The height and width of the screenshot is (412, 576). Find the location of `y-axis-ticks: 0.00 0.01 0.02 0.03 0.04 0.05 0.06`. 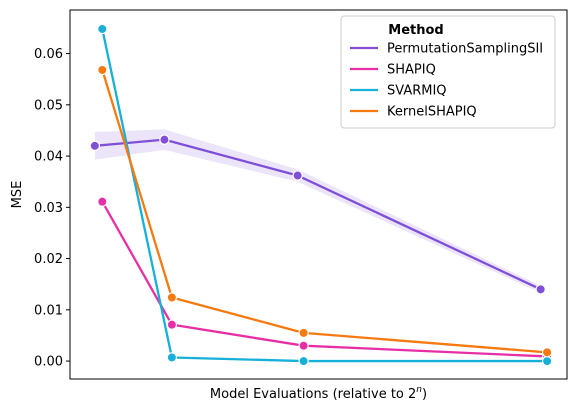

y-axis-ticks: 0.00 0.01 0.02 0.03 0.04 0.05 0.06 is located at coordinates (52, 208).